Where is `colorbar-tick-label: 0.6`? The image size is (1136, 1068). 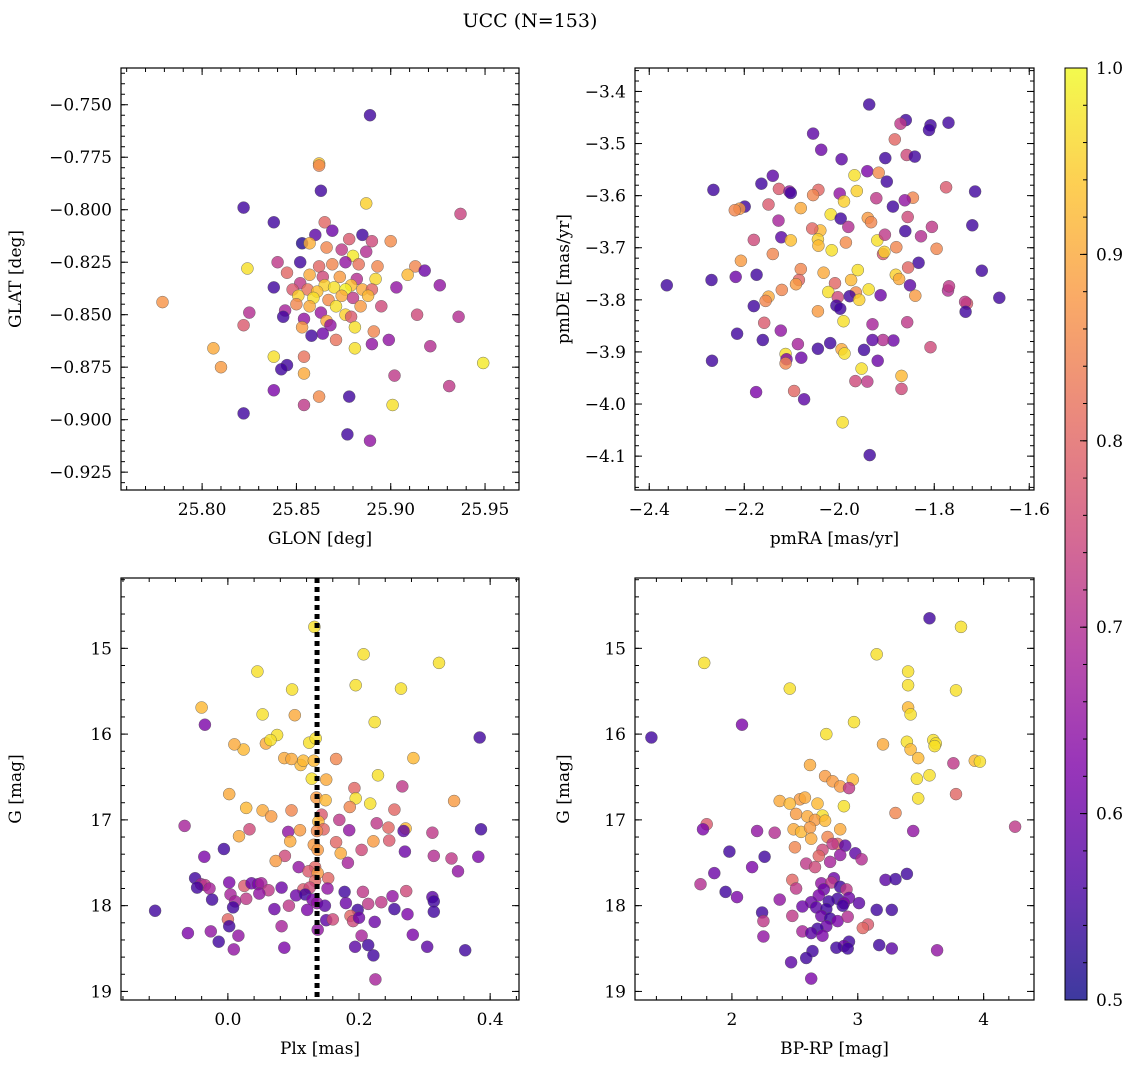 colorbar-tick-label: 0.6 is located at coordinates (1109, 815).